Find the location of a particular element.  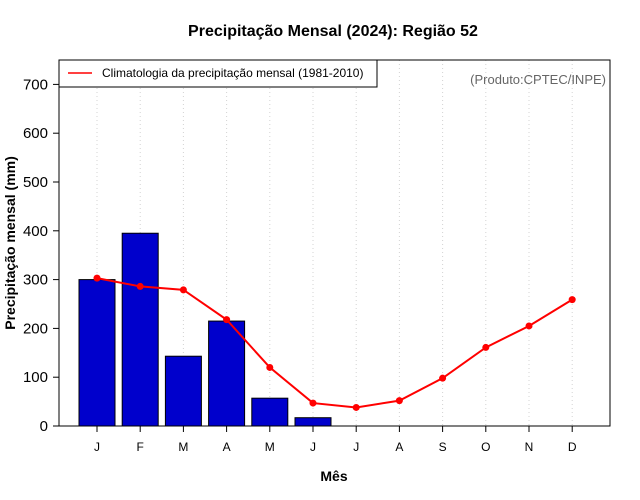

y-tick-label: 100 is located at coordinates (35, 377).